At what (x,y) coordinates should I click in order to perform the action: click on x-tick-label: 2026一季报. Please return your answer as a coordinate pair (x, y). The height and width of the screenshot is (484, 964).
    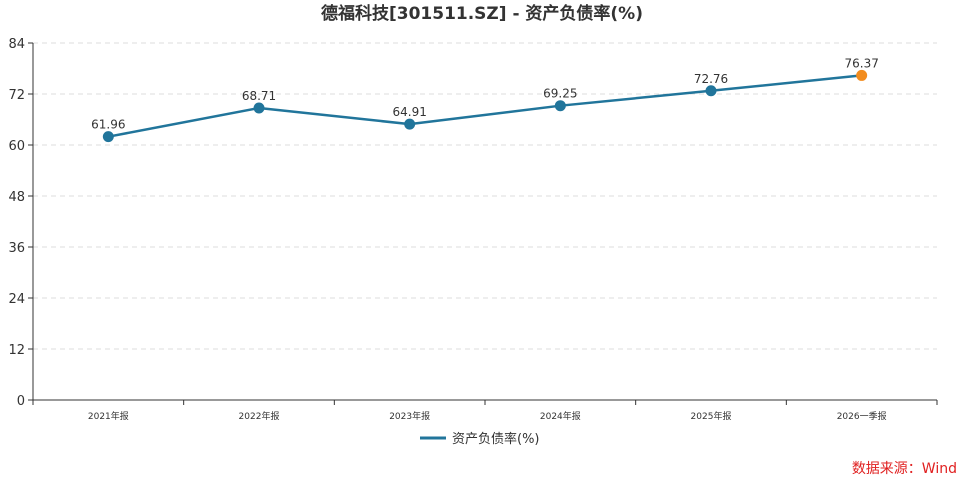
    Looking at the image, I should click on (862, 416).